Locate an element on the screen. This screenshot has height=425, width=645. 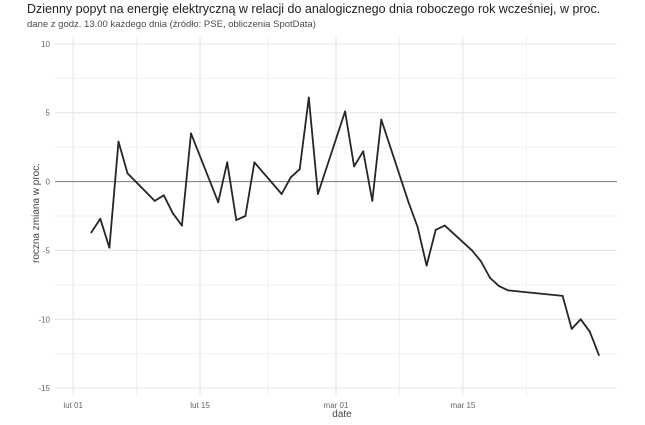
x-tick-label: mar 01 is located at coordinates (336, 405).